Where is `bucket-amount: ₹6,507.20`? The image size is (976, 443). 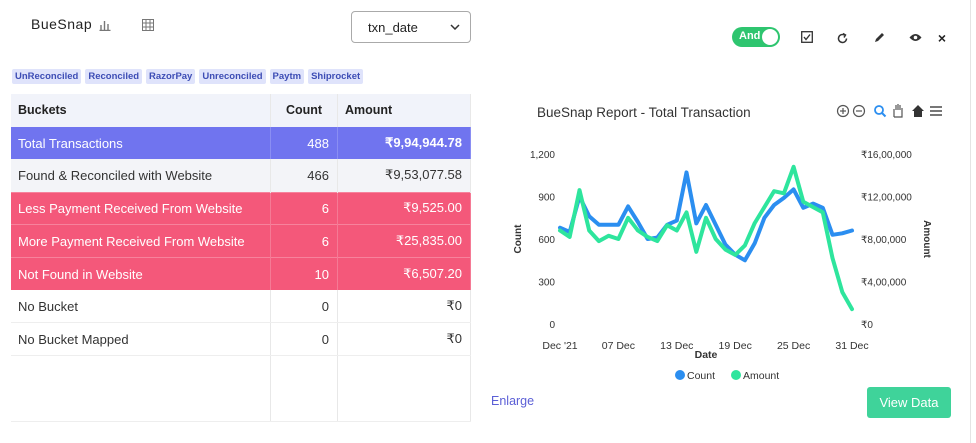 bucket-amount: ₹6,507.20 is located at coordinates (404, 273).